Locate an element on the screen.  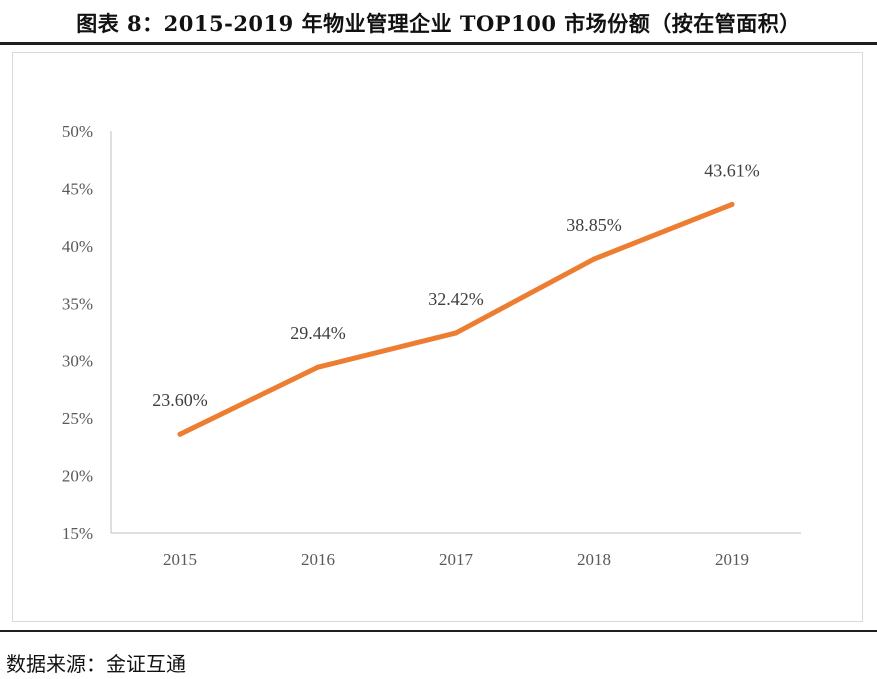
y-tick-label: 40% is located at coordinates (77, 246).